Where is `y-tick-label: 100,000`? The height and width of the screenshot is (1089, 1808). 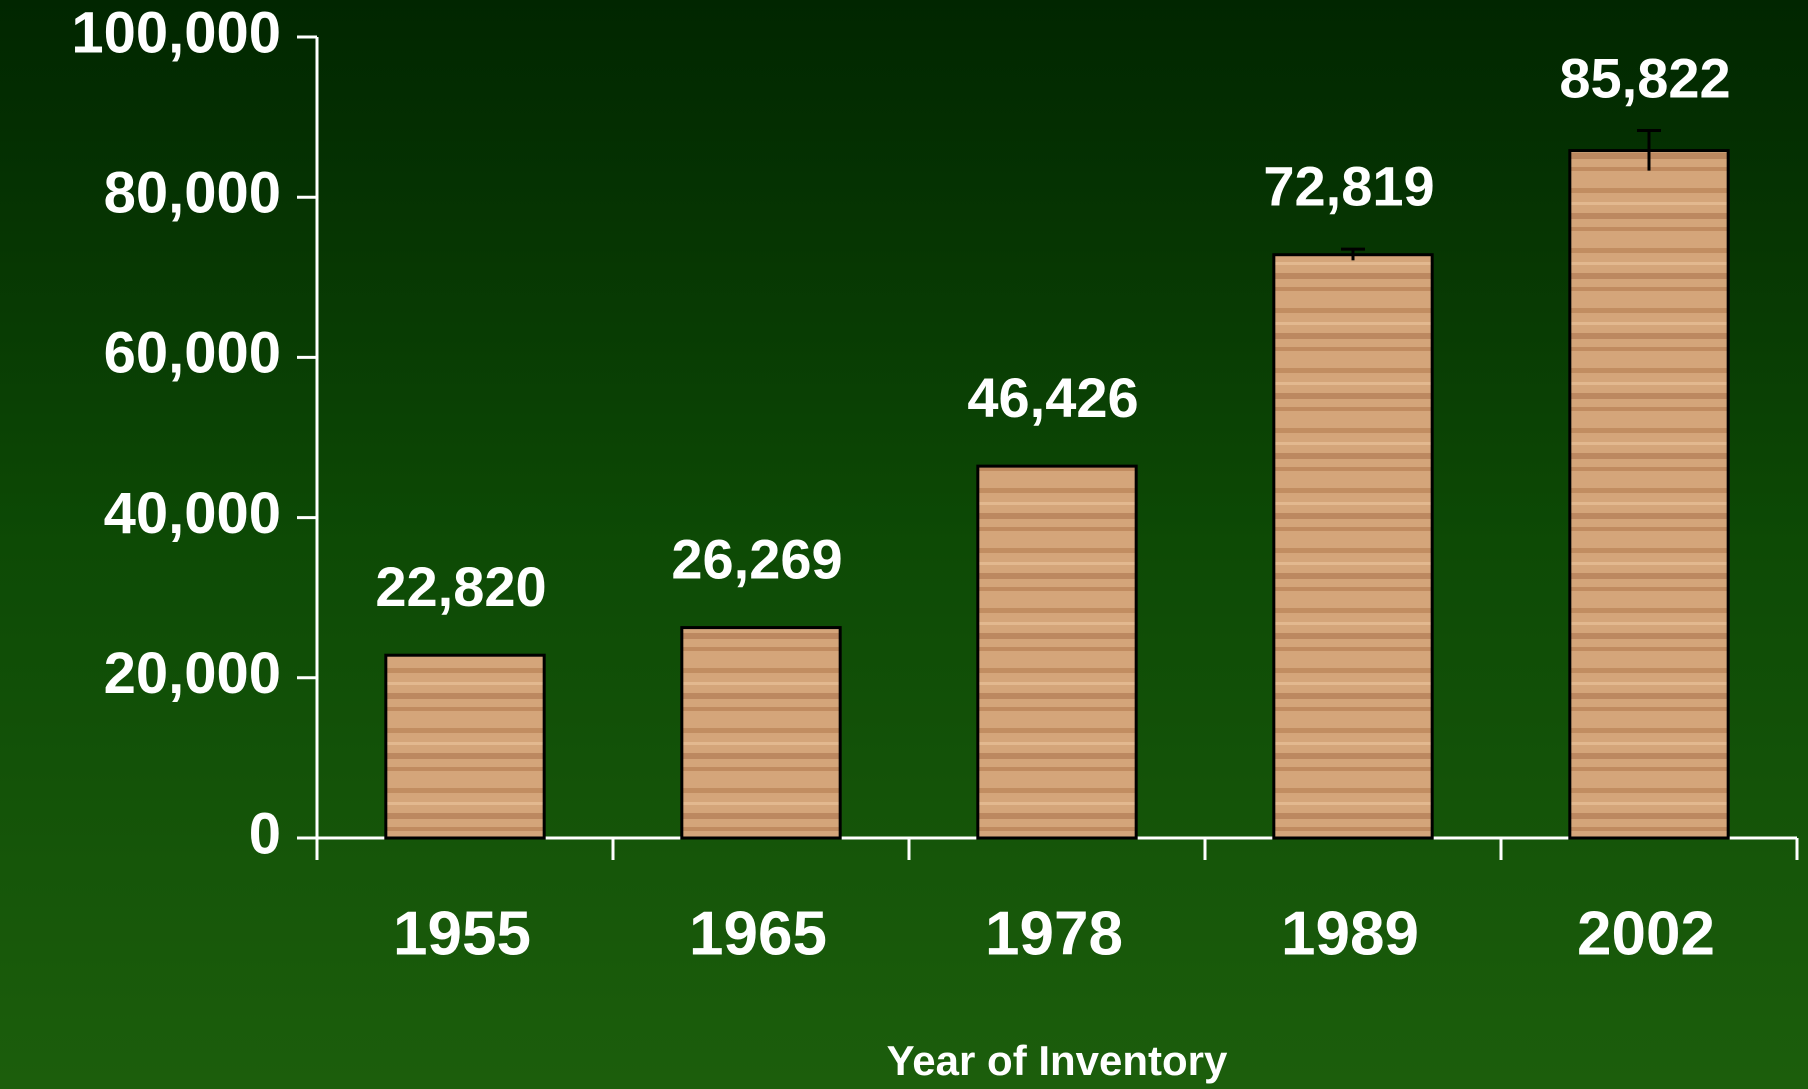
y-tick-label: 100,000 is located at coordinates (176, 32).